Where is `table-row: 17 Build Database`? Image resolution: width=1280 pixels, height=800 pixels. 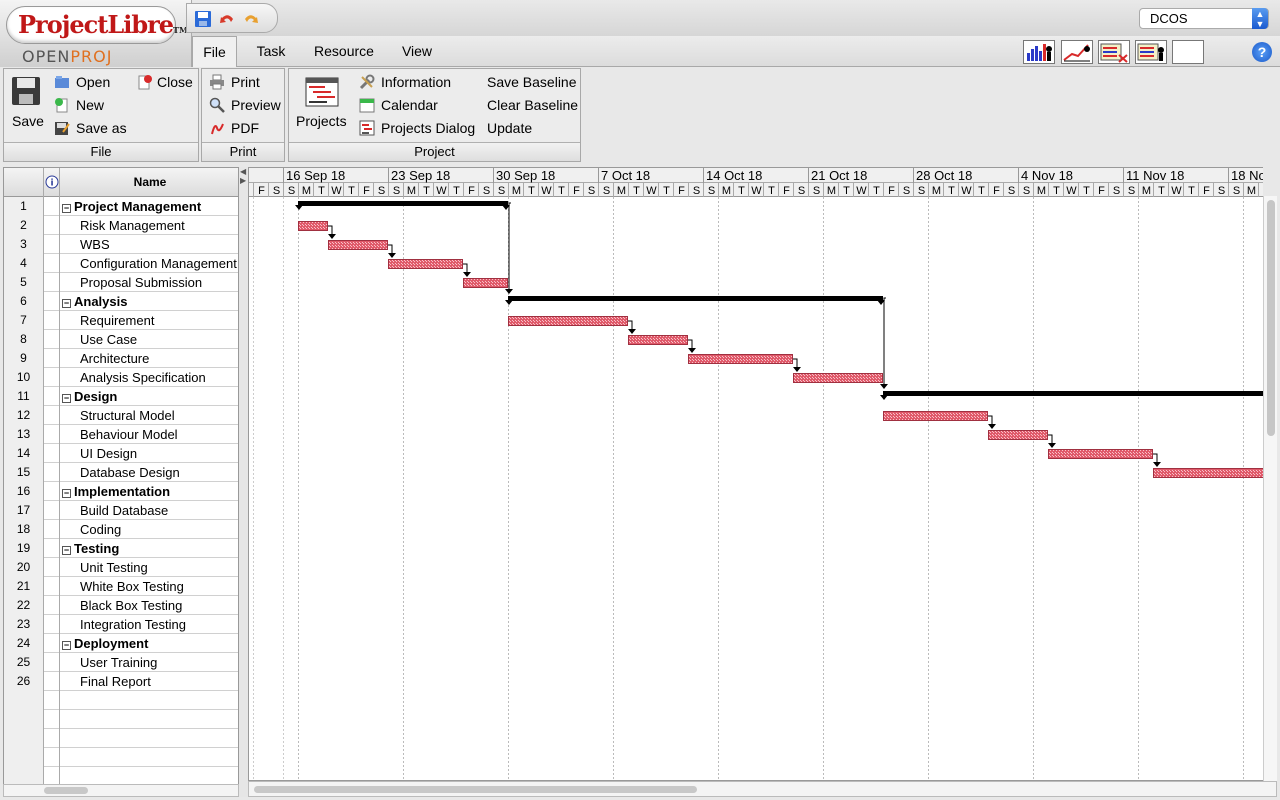 table-row: 17 Build Database is located at coordinates (121, 510).